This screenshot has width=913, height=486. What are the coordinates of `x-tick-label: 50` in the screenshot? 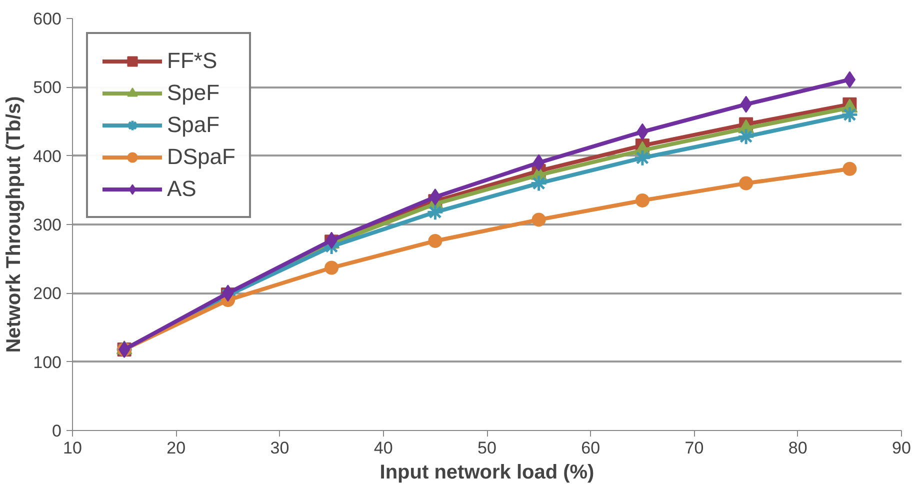 It's located at (487, 448).